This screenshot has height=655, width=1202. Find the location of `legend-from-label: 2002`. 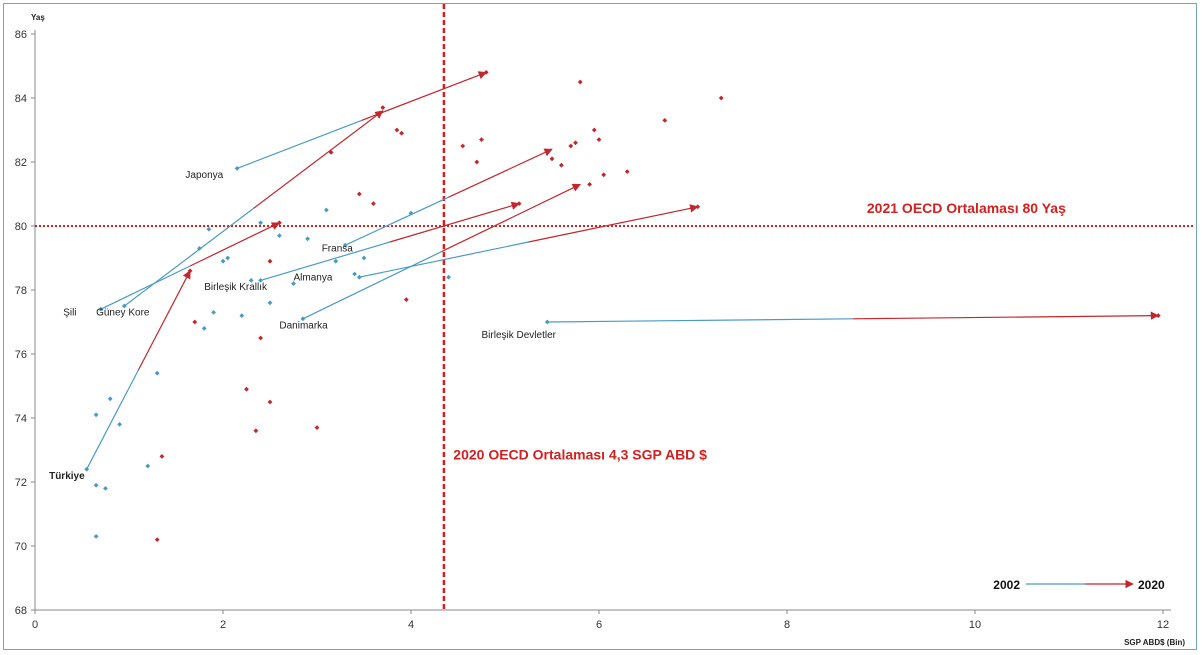

legend-from-label: 2002 is located at coordinates (1006, 585).